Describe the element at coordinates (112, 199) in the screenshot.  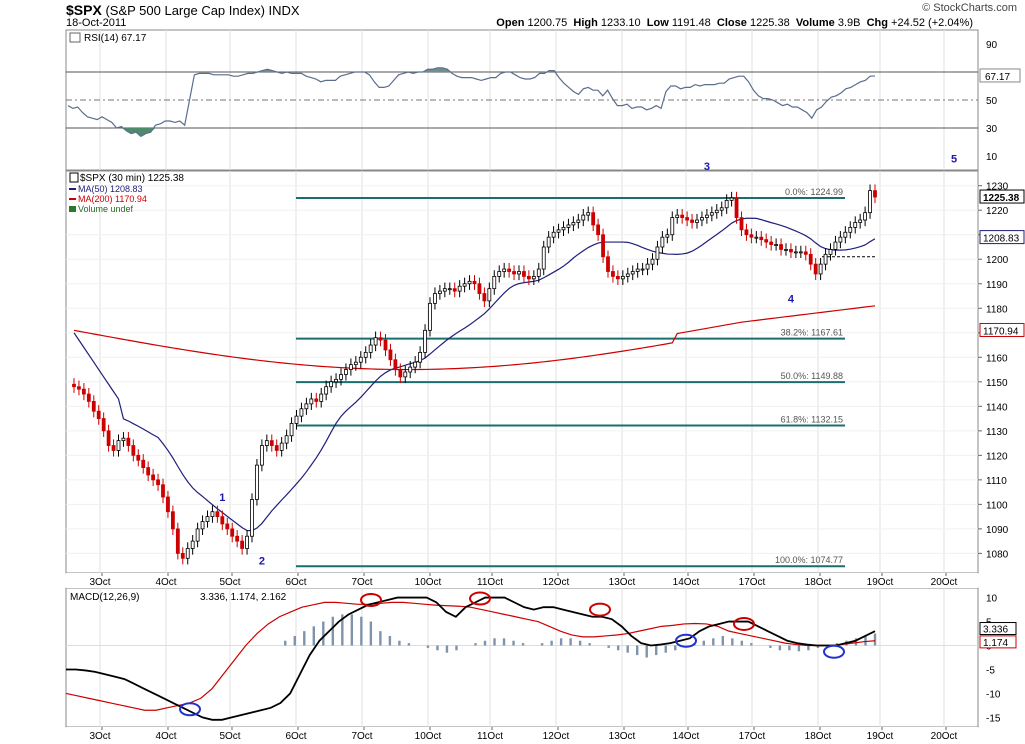
I see `ma200-legend-label: MA(200) 1170.94` at that location.